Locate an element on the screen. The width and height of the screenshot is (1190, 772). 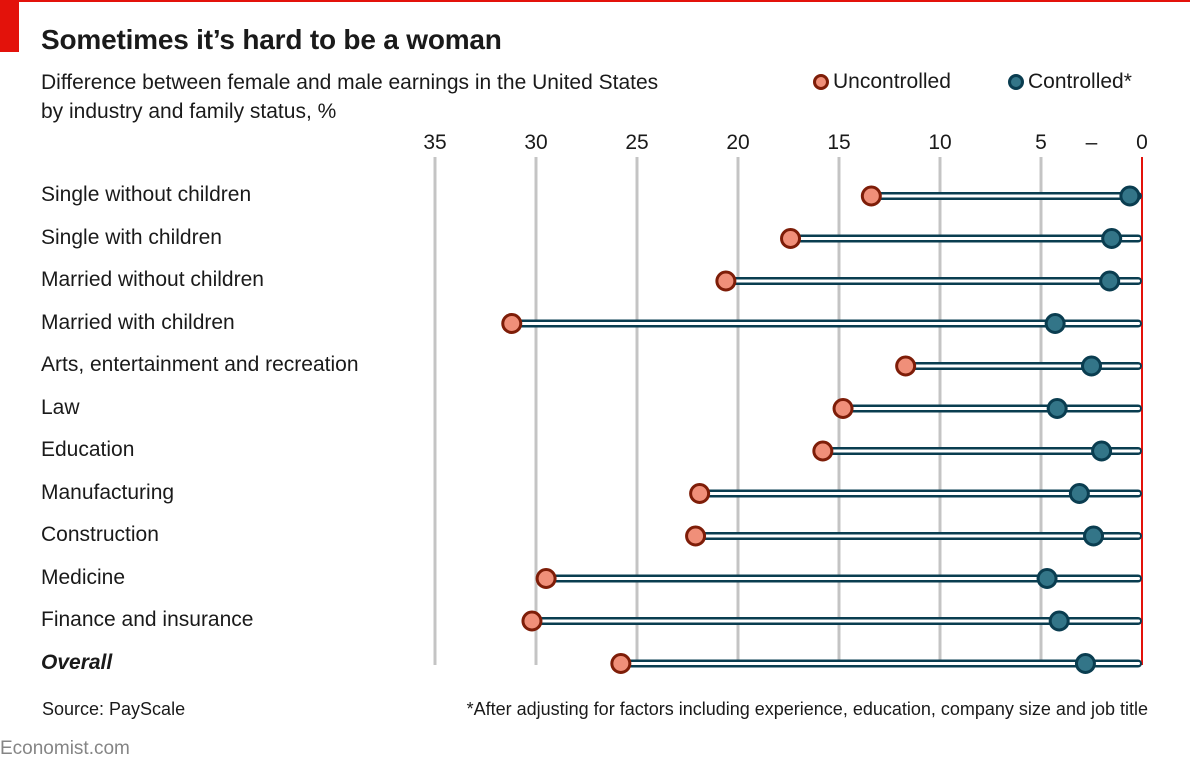
category-label: Single with children is located at coordinates (131, 237).